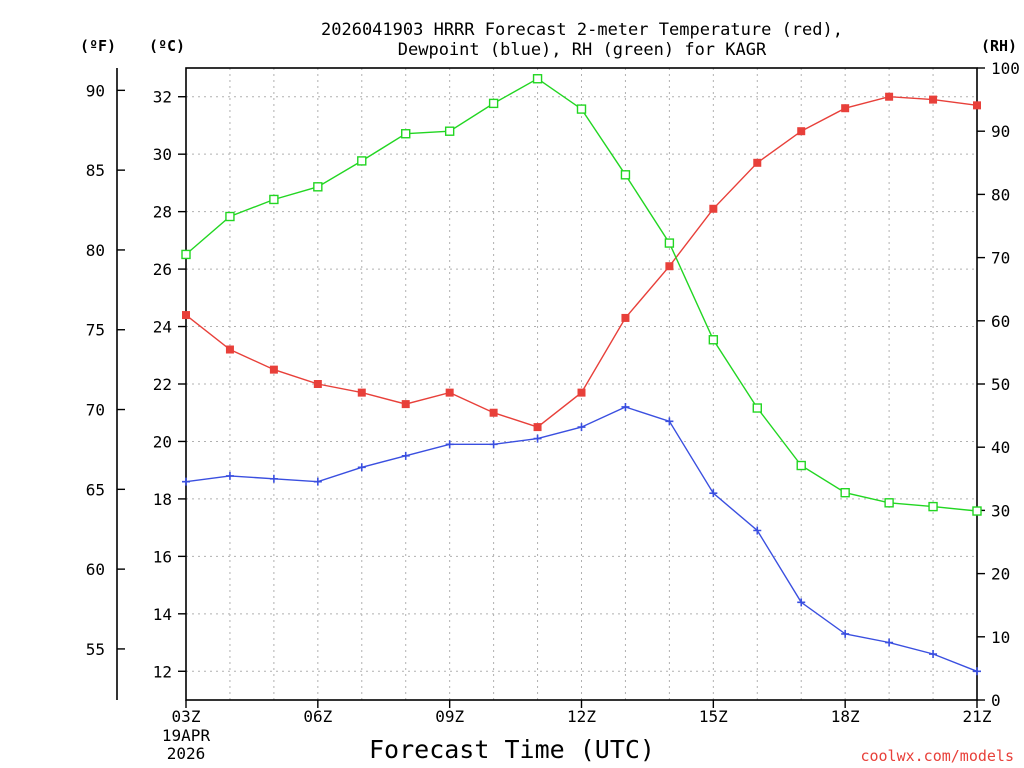  What do you see at coordinates (98, 46) in the screenshot?
I see `fahrenheit-unit-label: (ºF)` at bounding box center [98, 46].